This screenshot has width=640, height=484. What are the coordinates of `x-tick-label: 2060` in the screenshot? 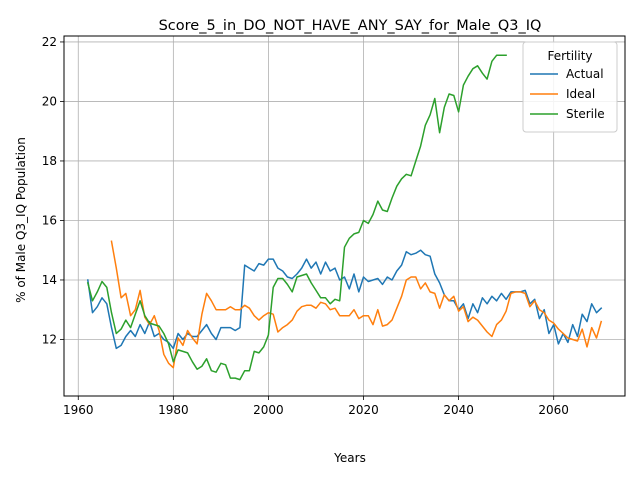 It's located at (553, 410).